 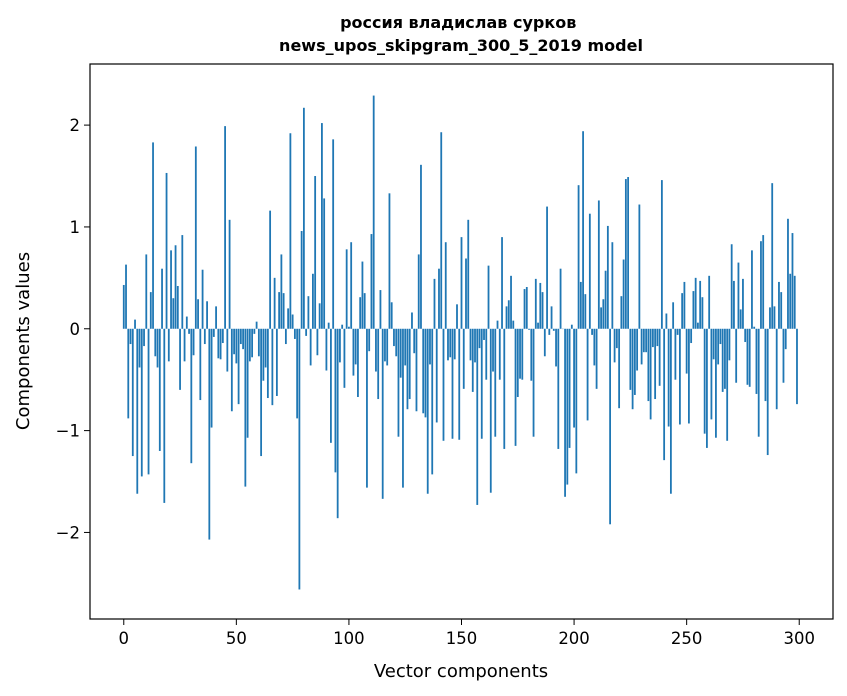 What do you see at coordinates (75, 125) in the screenshot?
I see `y-tick-label: 2` at bounding box center [75, 125].